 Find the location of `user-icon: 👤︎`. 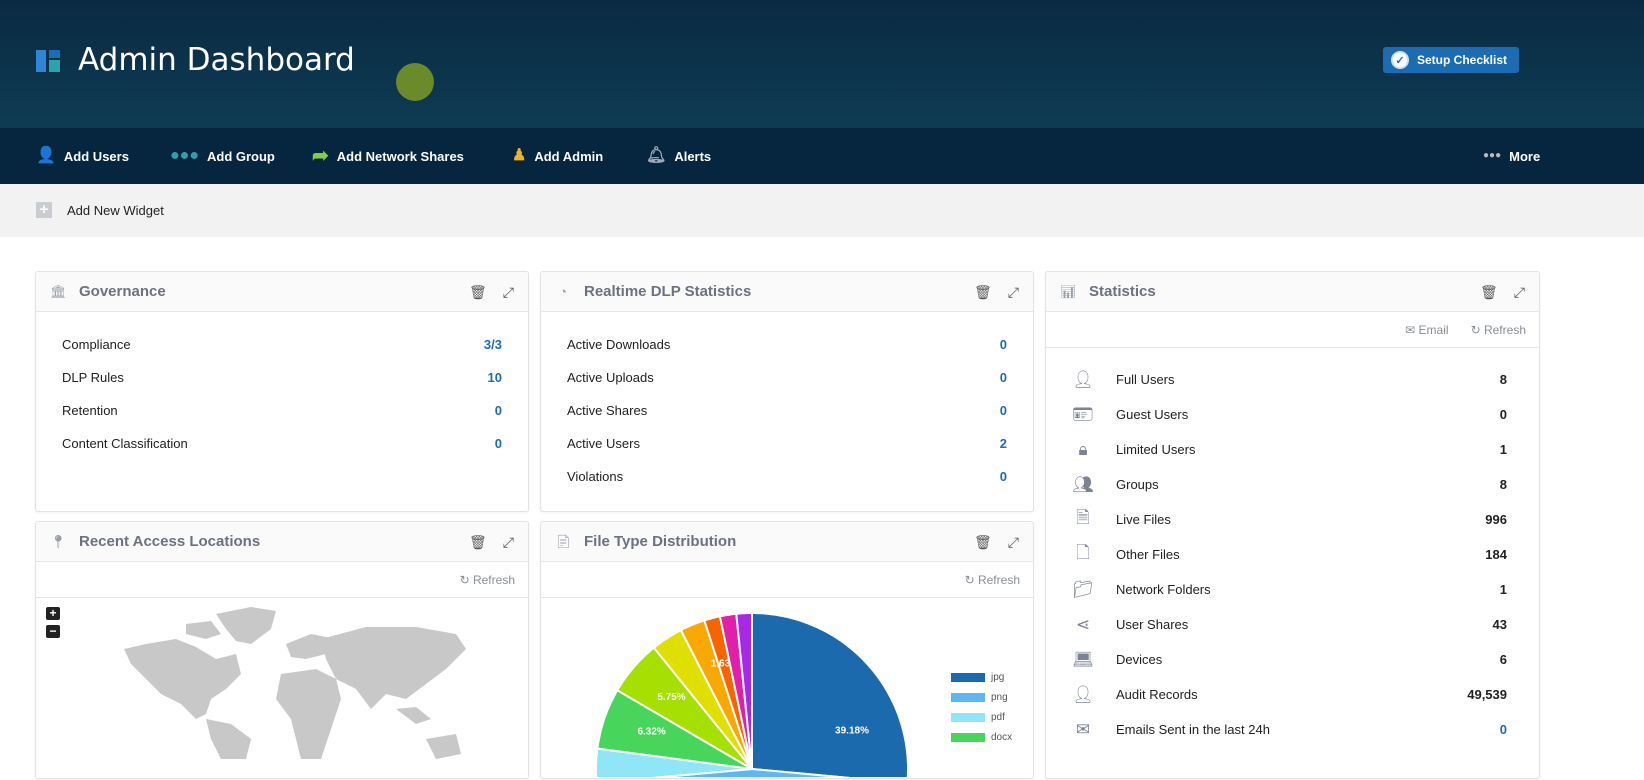

user-icon: 👤︎ is located at coordinates (1083, 694).